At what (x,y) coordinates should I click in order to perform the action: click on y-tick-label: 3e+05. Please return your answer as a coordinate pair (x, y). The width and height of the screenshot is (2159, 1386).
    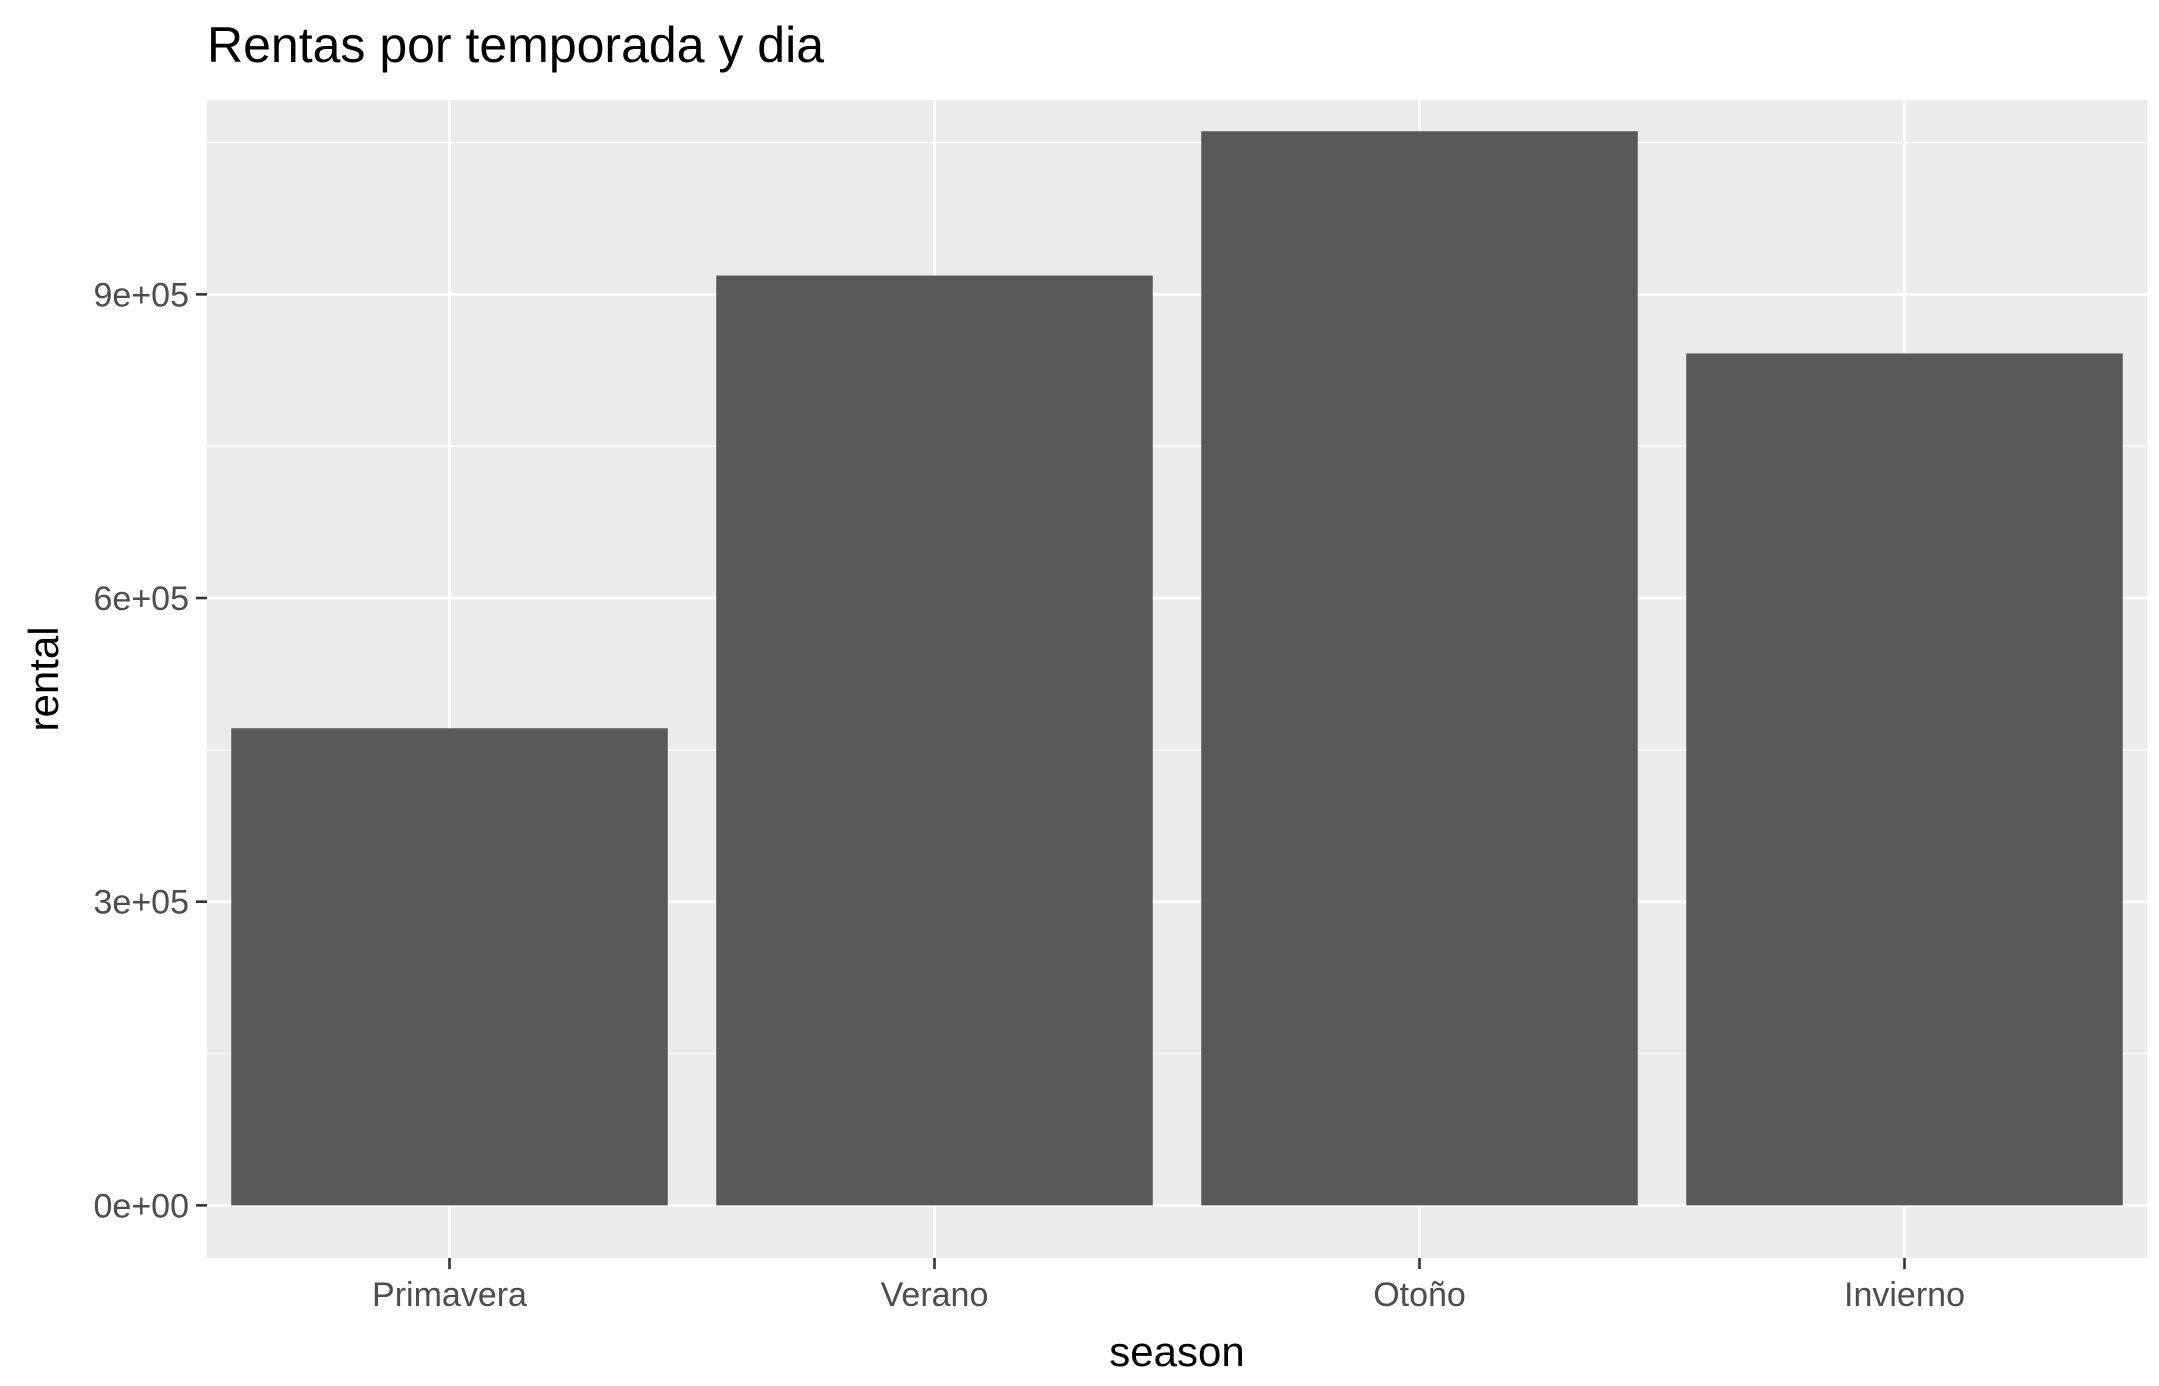
    Looking at the image, I should click on (142, 903).